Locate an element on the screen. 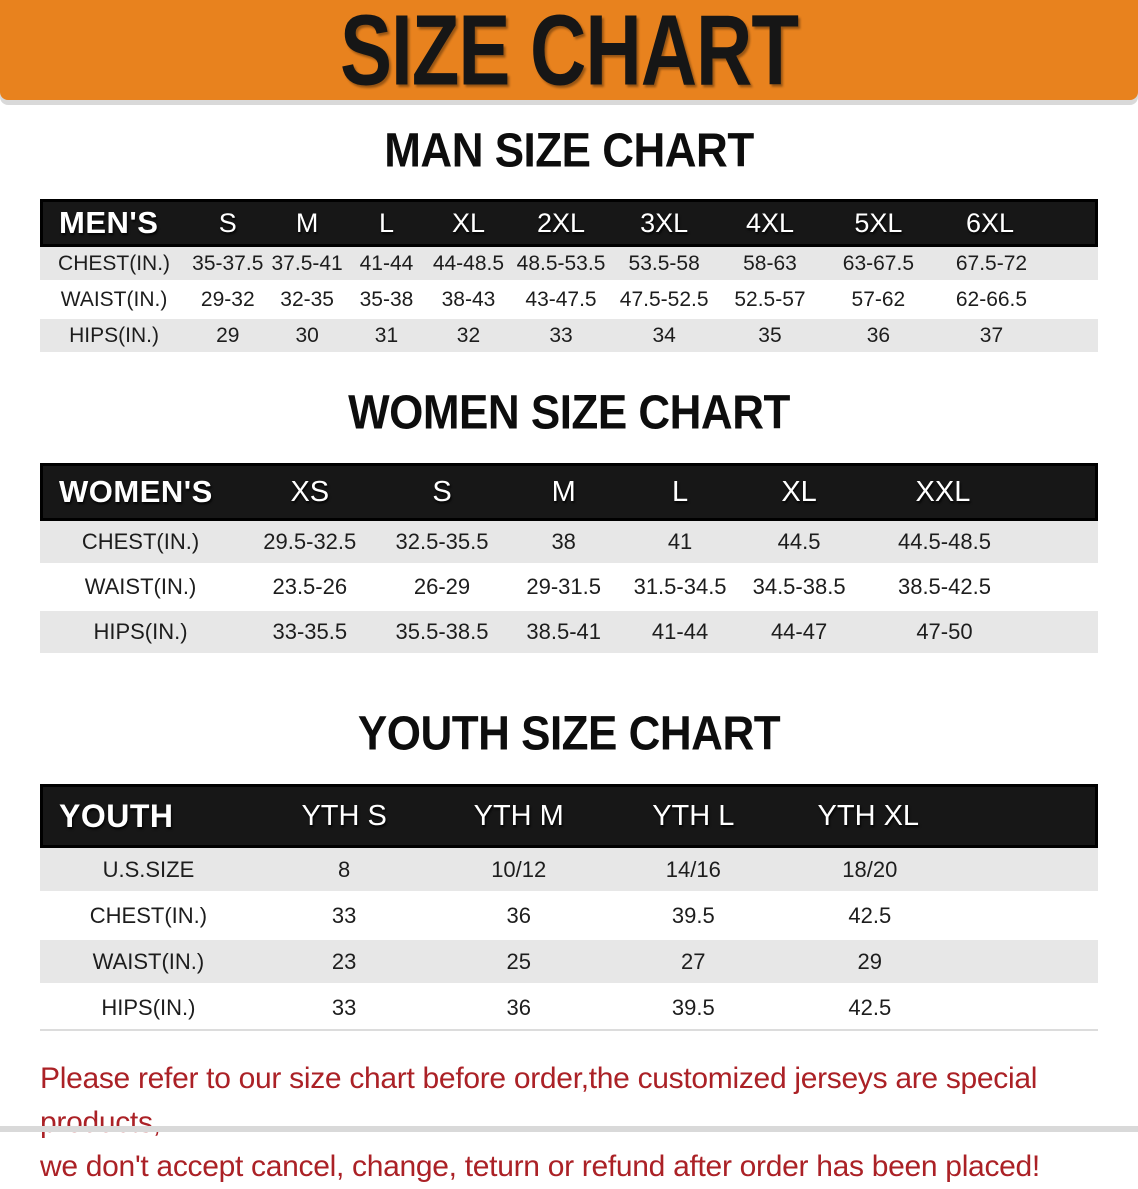 The image size is (1138, 1189). size-value: 29.5-32.5 is located at coordinates (310, 543).